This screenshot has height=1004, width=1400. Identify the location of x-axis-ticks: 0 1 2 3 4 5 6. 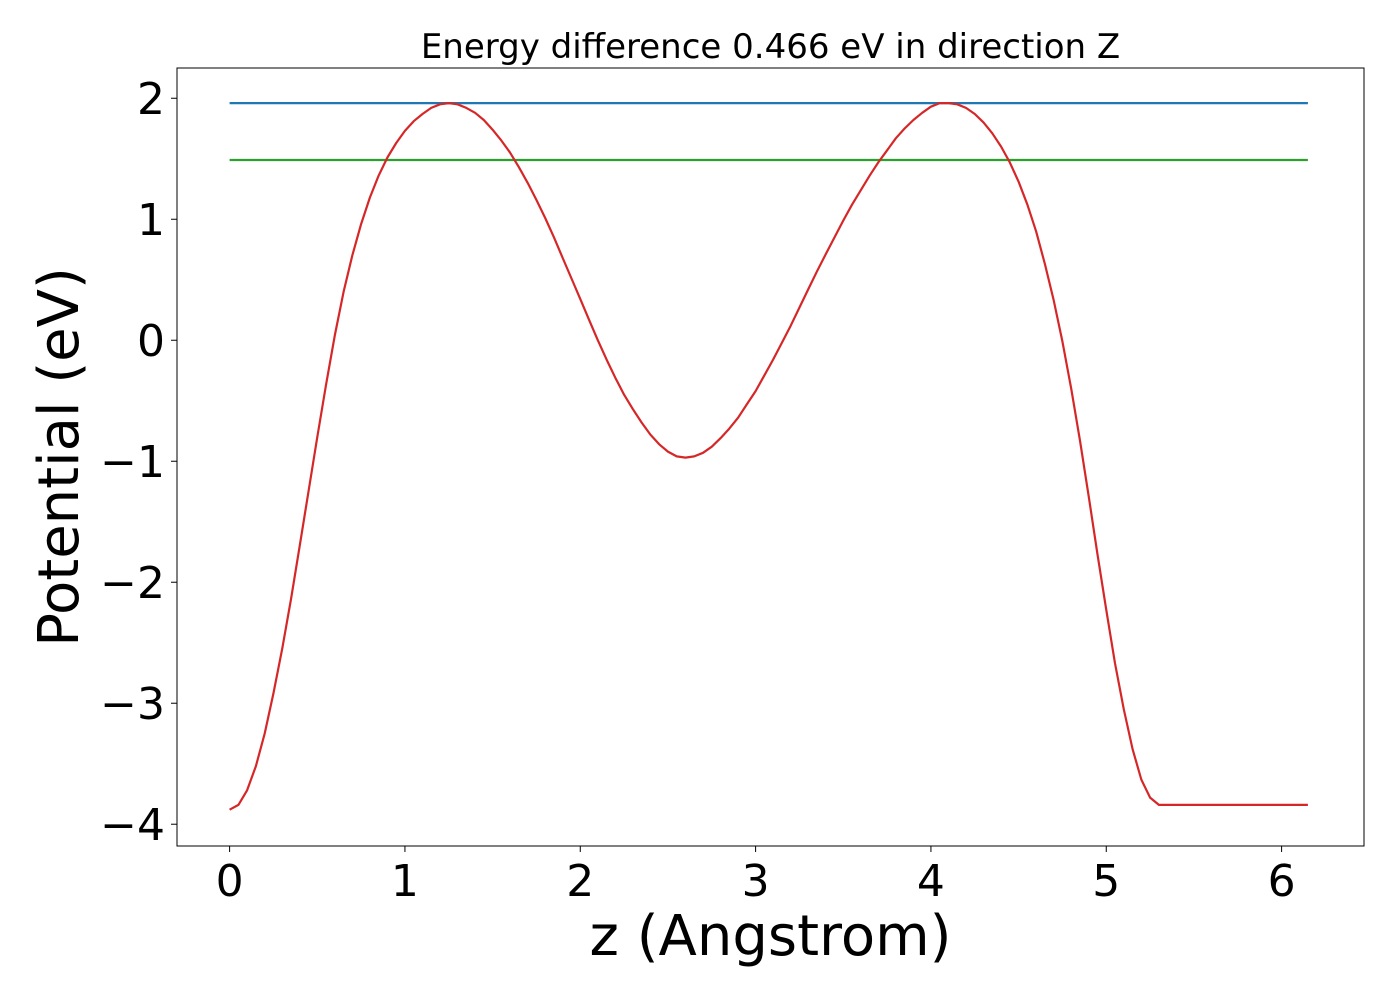
(756, 876).